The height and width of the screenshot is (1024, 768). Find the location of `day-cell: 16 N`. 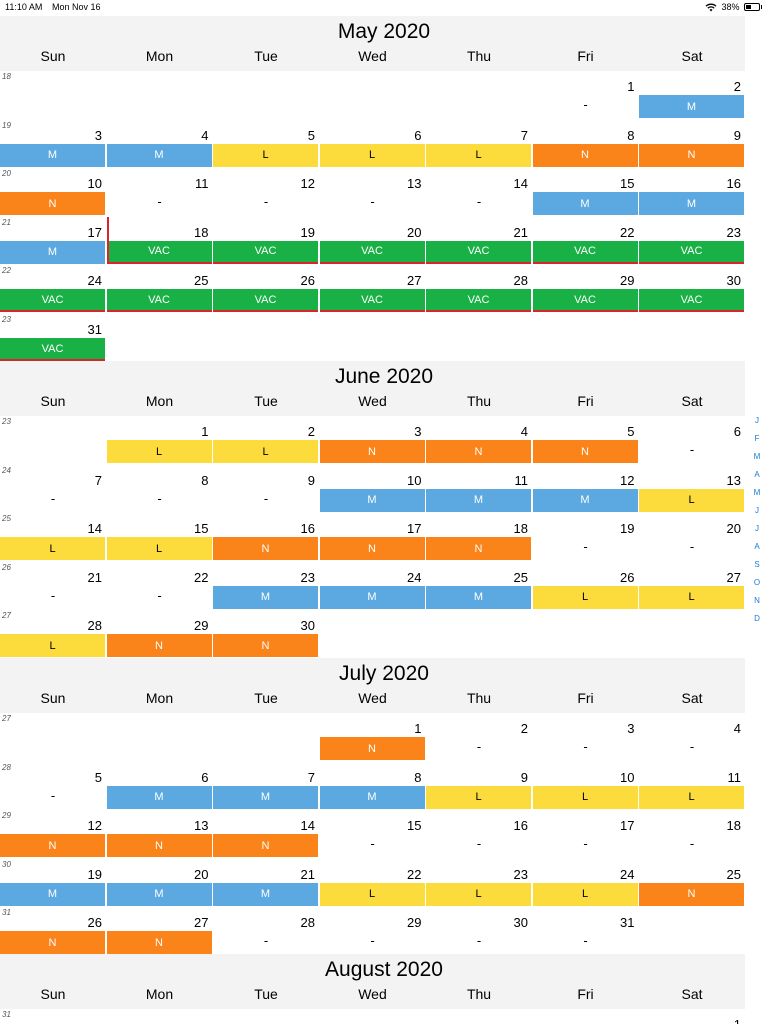

day-cell: 16 N is located at coordinates (266, 537).